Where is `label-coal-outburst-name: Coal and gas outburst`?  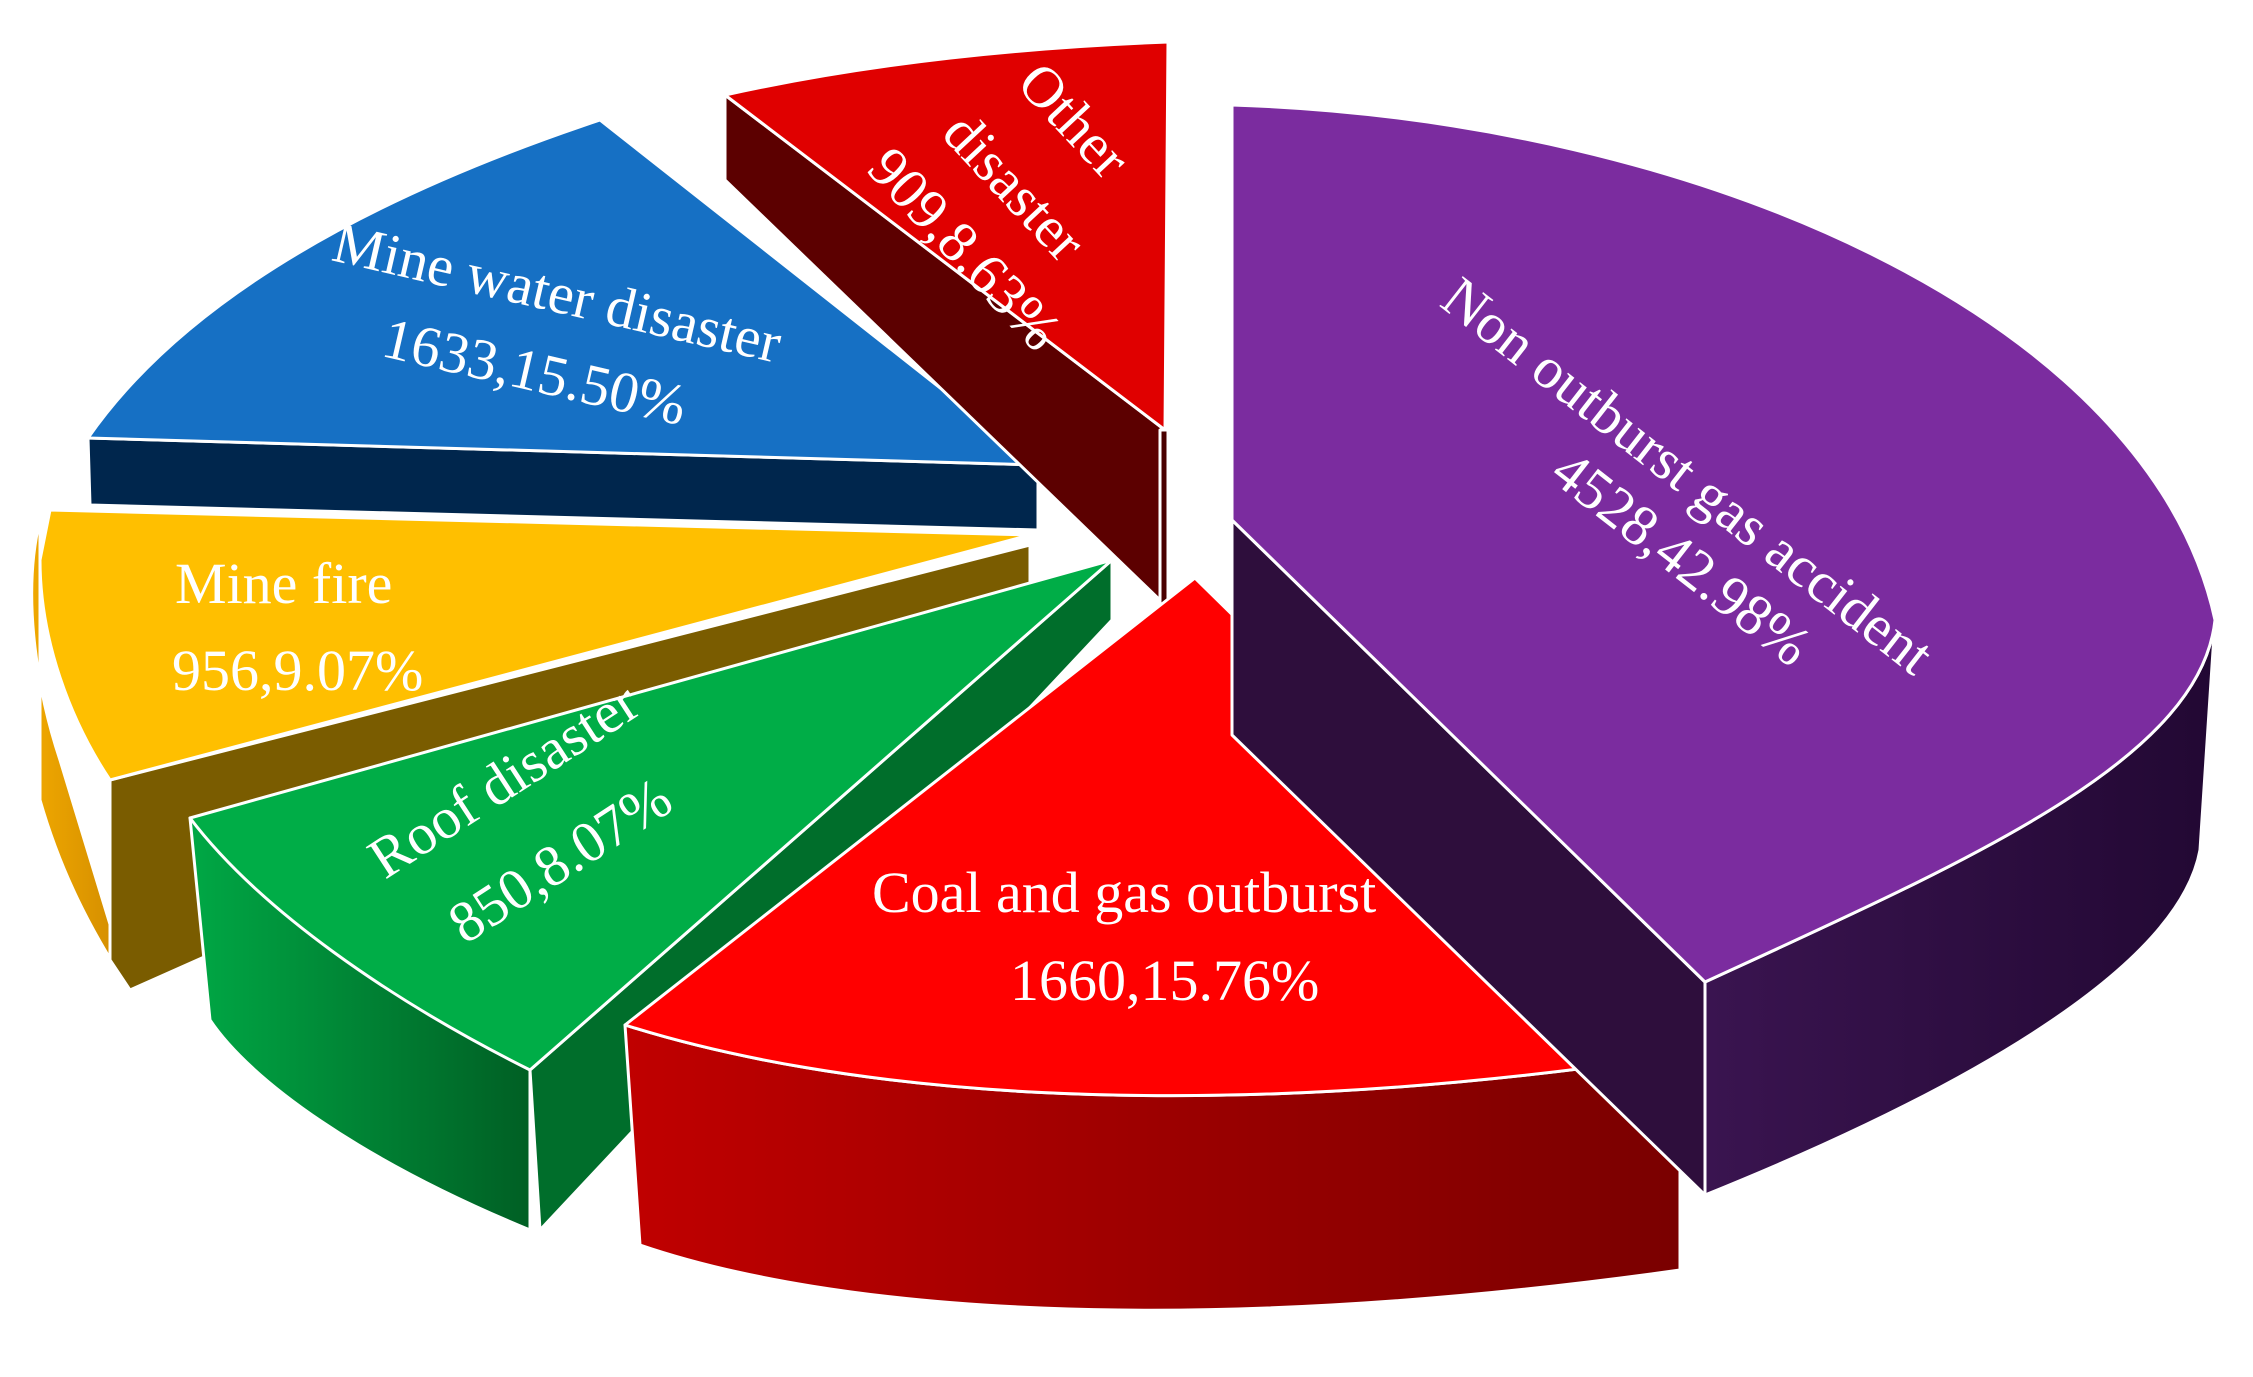
label-coal-outburst-name: Coal and gas outburst is located at coordinates (1124, 892).